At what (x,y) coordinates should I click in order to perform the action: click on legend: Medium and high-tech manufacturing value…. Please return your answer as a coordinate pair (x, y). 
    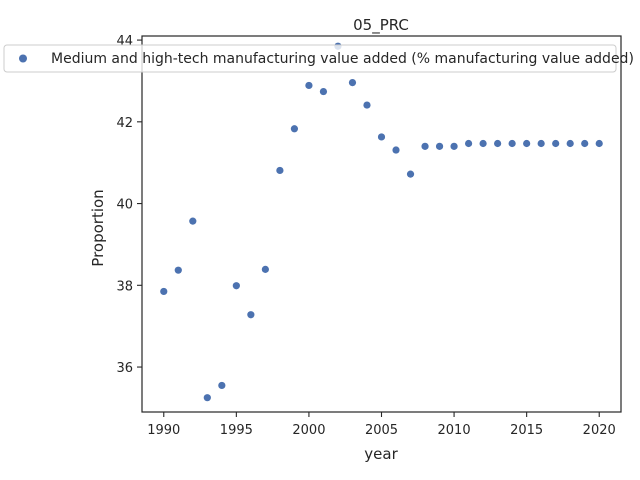
    Looking at the image, I should click on (318, 58).